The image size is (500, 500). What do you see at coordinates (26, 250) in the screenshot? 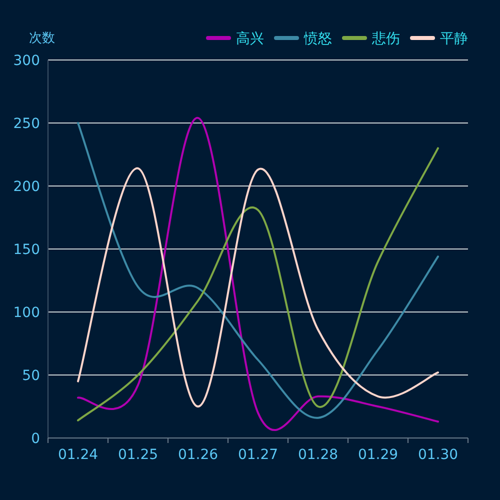
I see `y-tick-label: 150` at bounding box center [26, 250].